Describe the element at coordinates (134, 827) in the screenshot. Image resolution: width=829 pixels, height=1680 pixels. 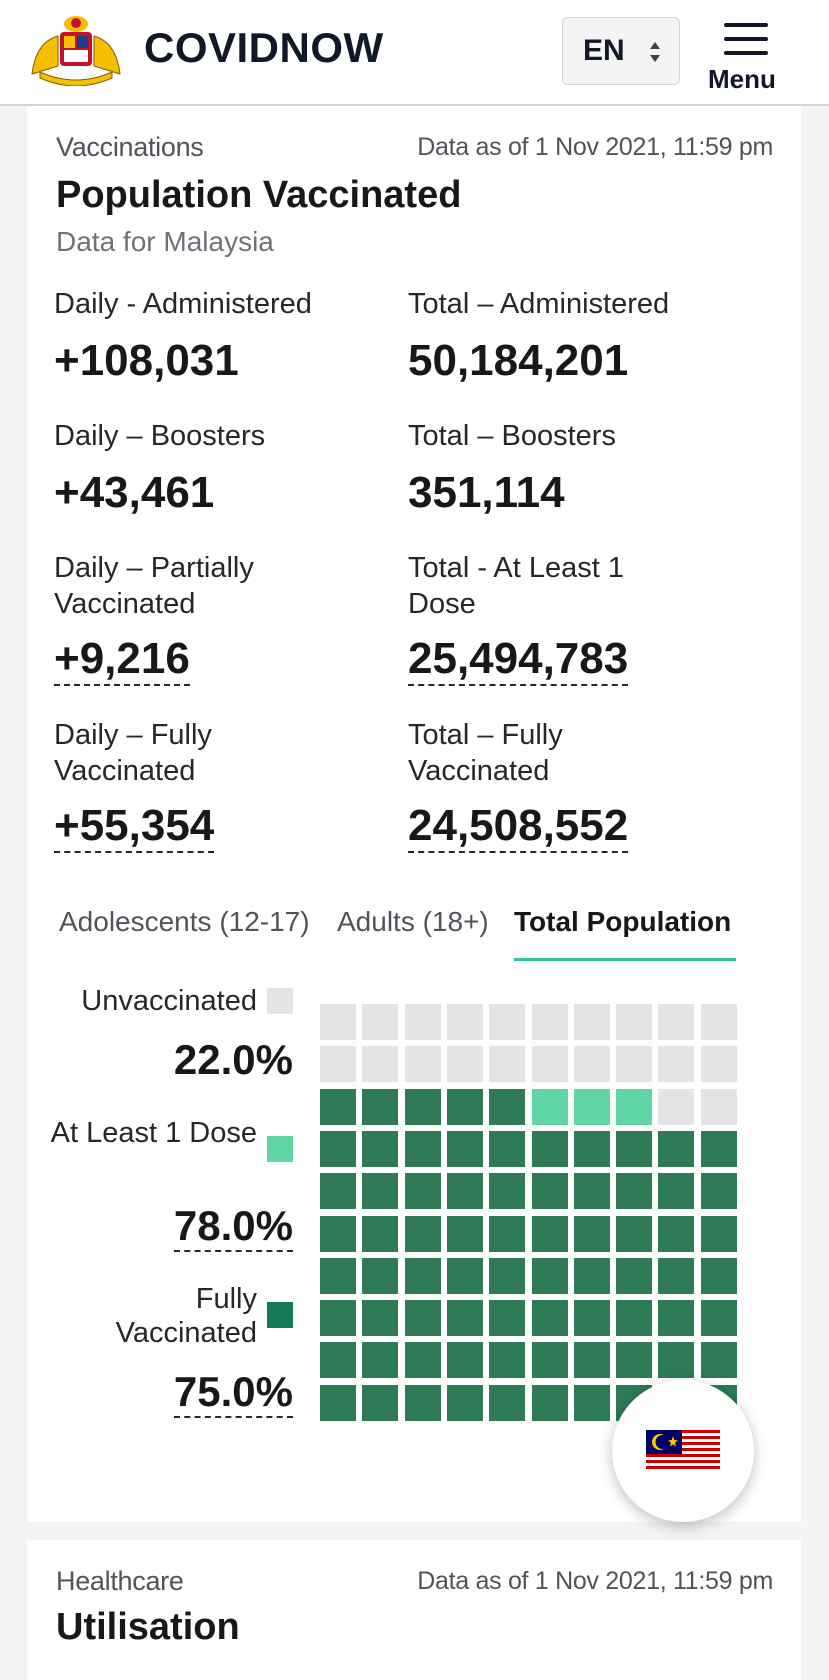
I see `daily-fully-value: +55,354` at that location.